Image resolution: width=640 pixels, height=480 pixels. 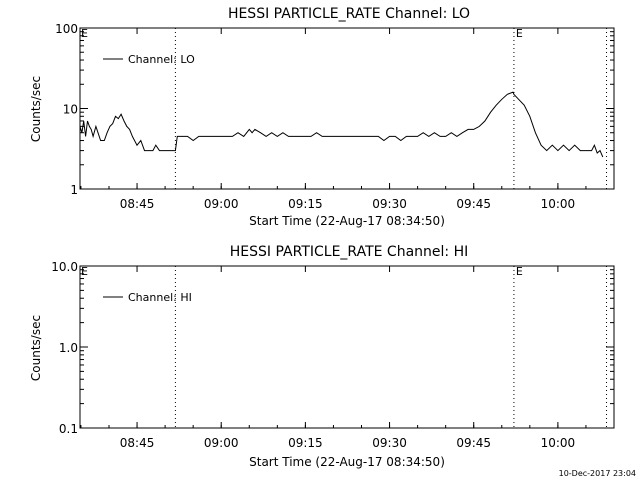 I want to click on y-tick-label: 0.1, so click(x=68, y=429).